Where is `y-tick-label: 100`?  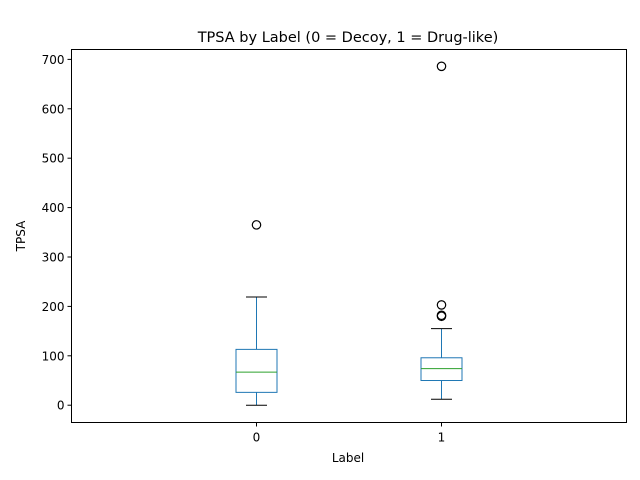
y-tick-label: 100 is located at coordinates (53, 356).